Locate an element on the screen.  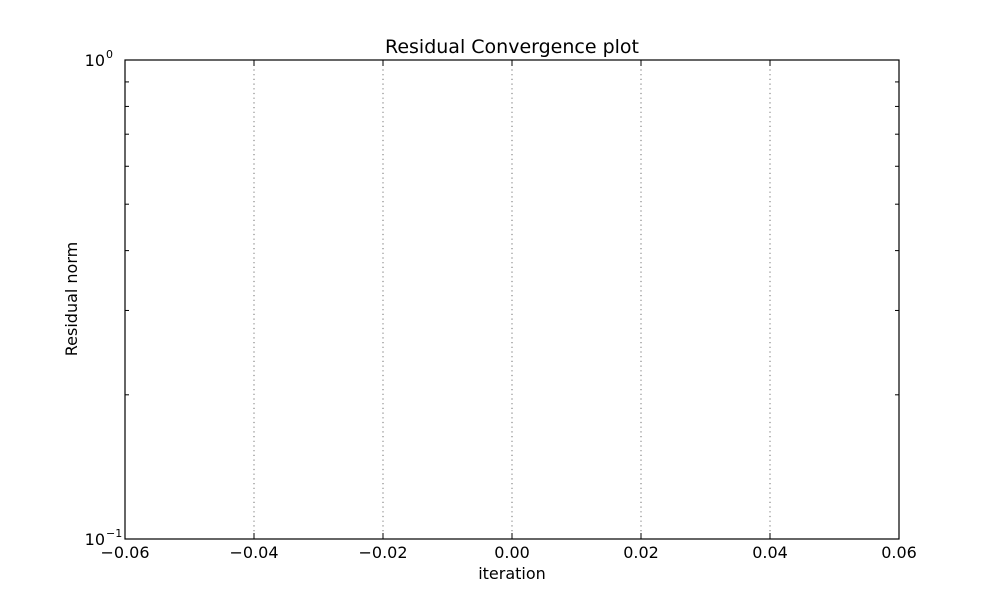
y-tick-label: 10 0 is located at coordinates (99, 59).